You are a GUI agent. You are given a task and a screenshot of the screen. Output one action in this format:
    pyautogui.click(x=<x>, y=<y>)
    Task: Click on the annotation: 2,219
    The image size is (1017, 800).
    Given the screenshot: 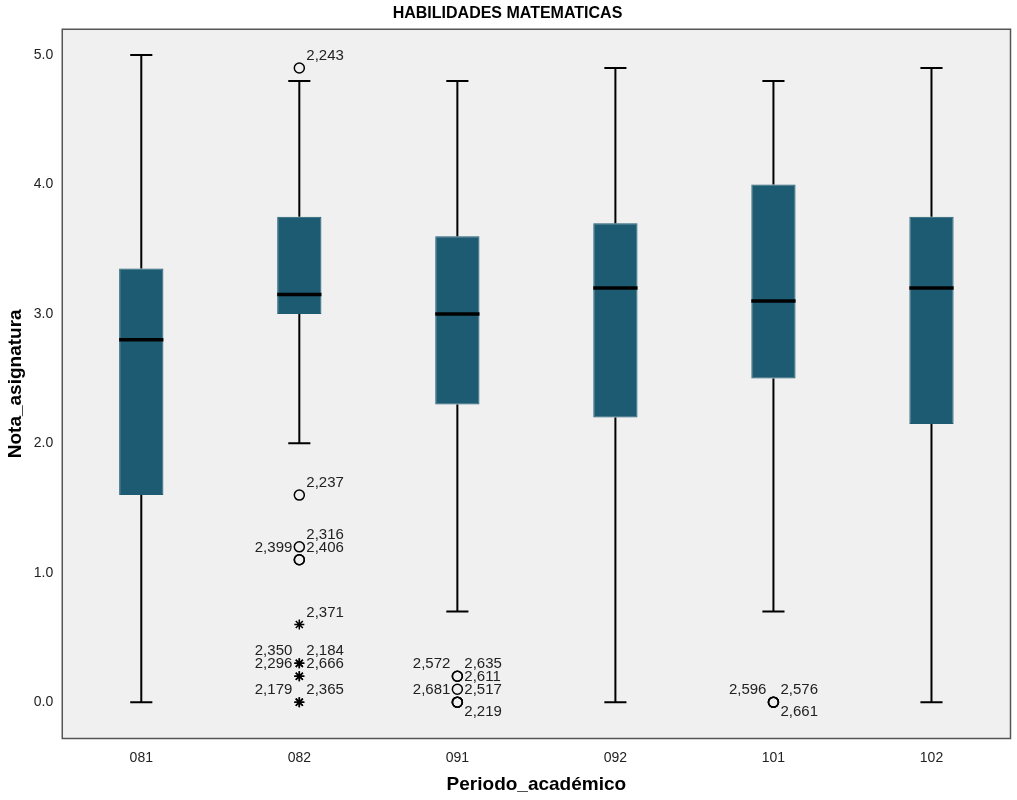 What is the action you would take?
    pyautogui.click(x=483, y=711)
    